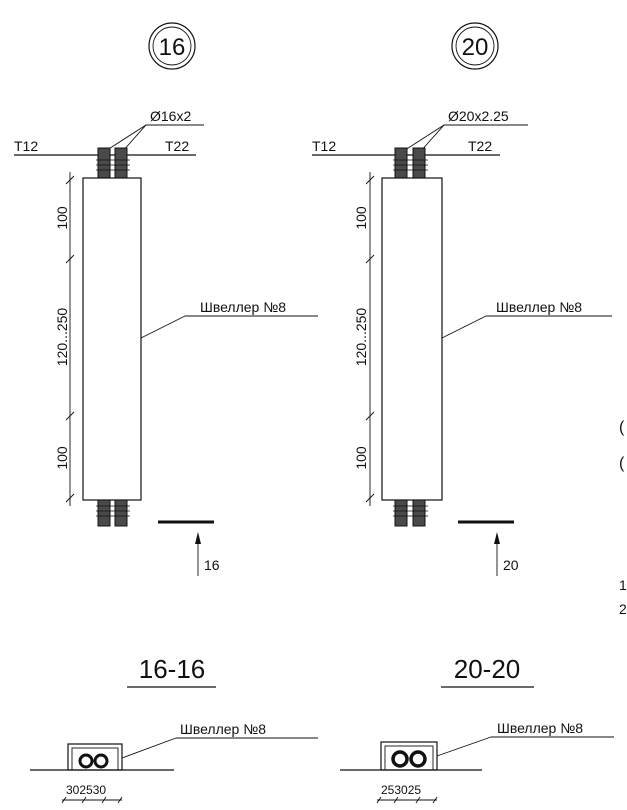 This screenshot has height=810, width=627. I want to click on section-title: 20-20, so click(487, 669).